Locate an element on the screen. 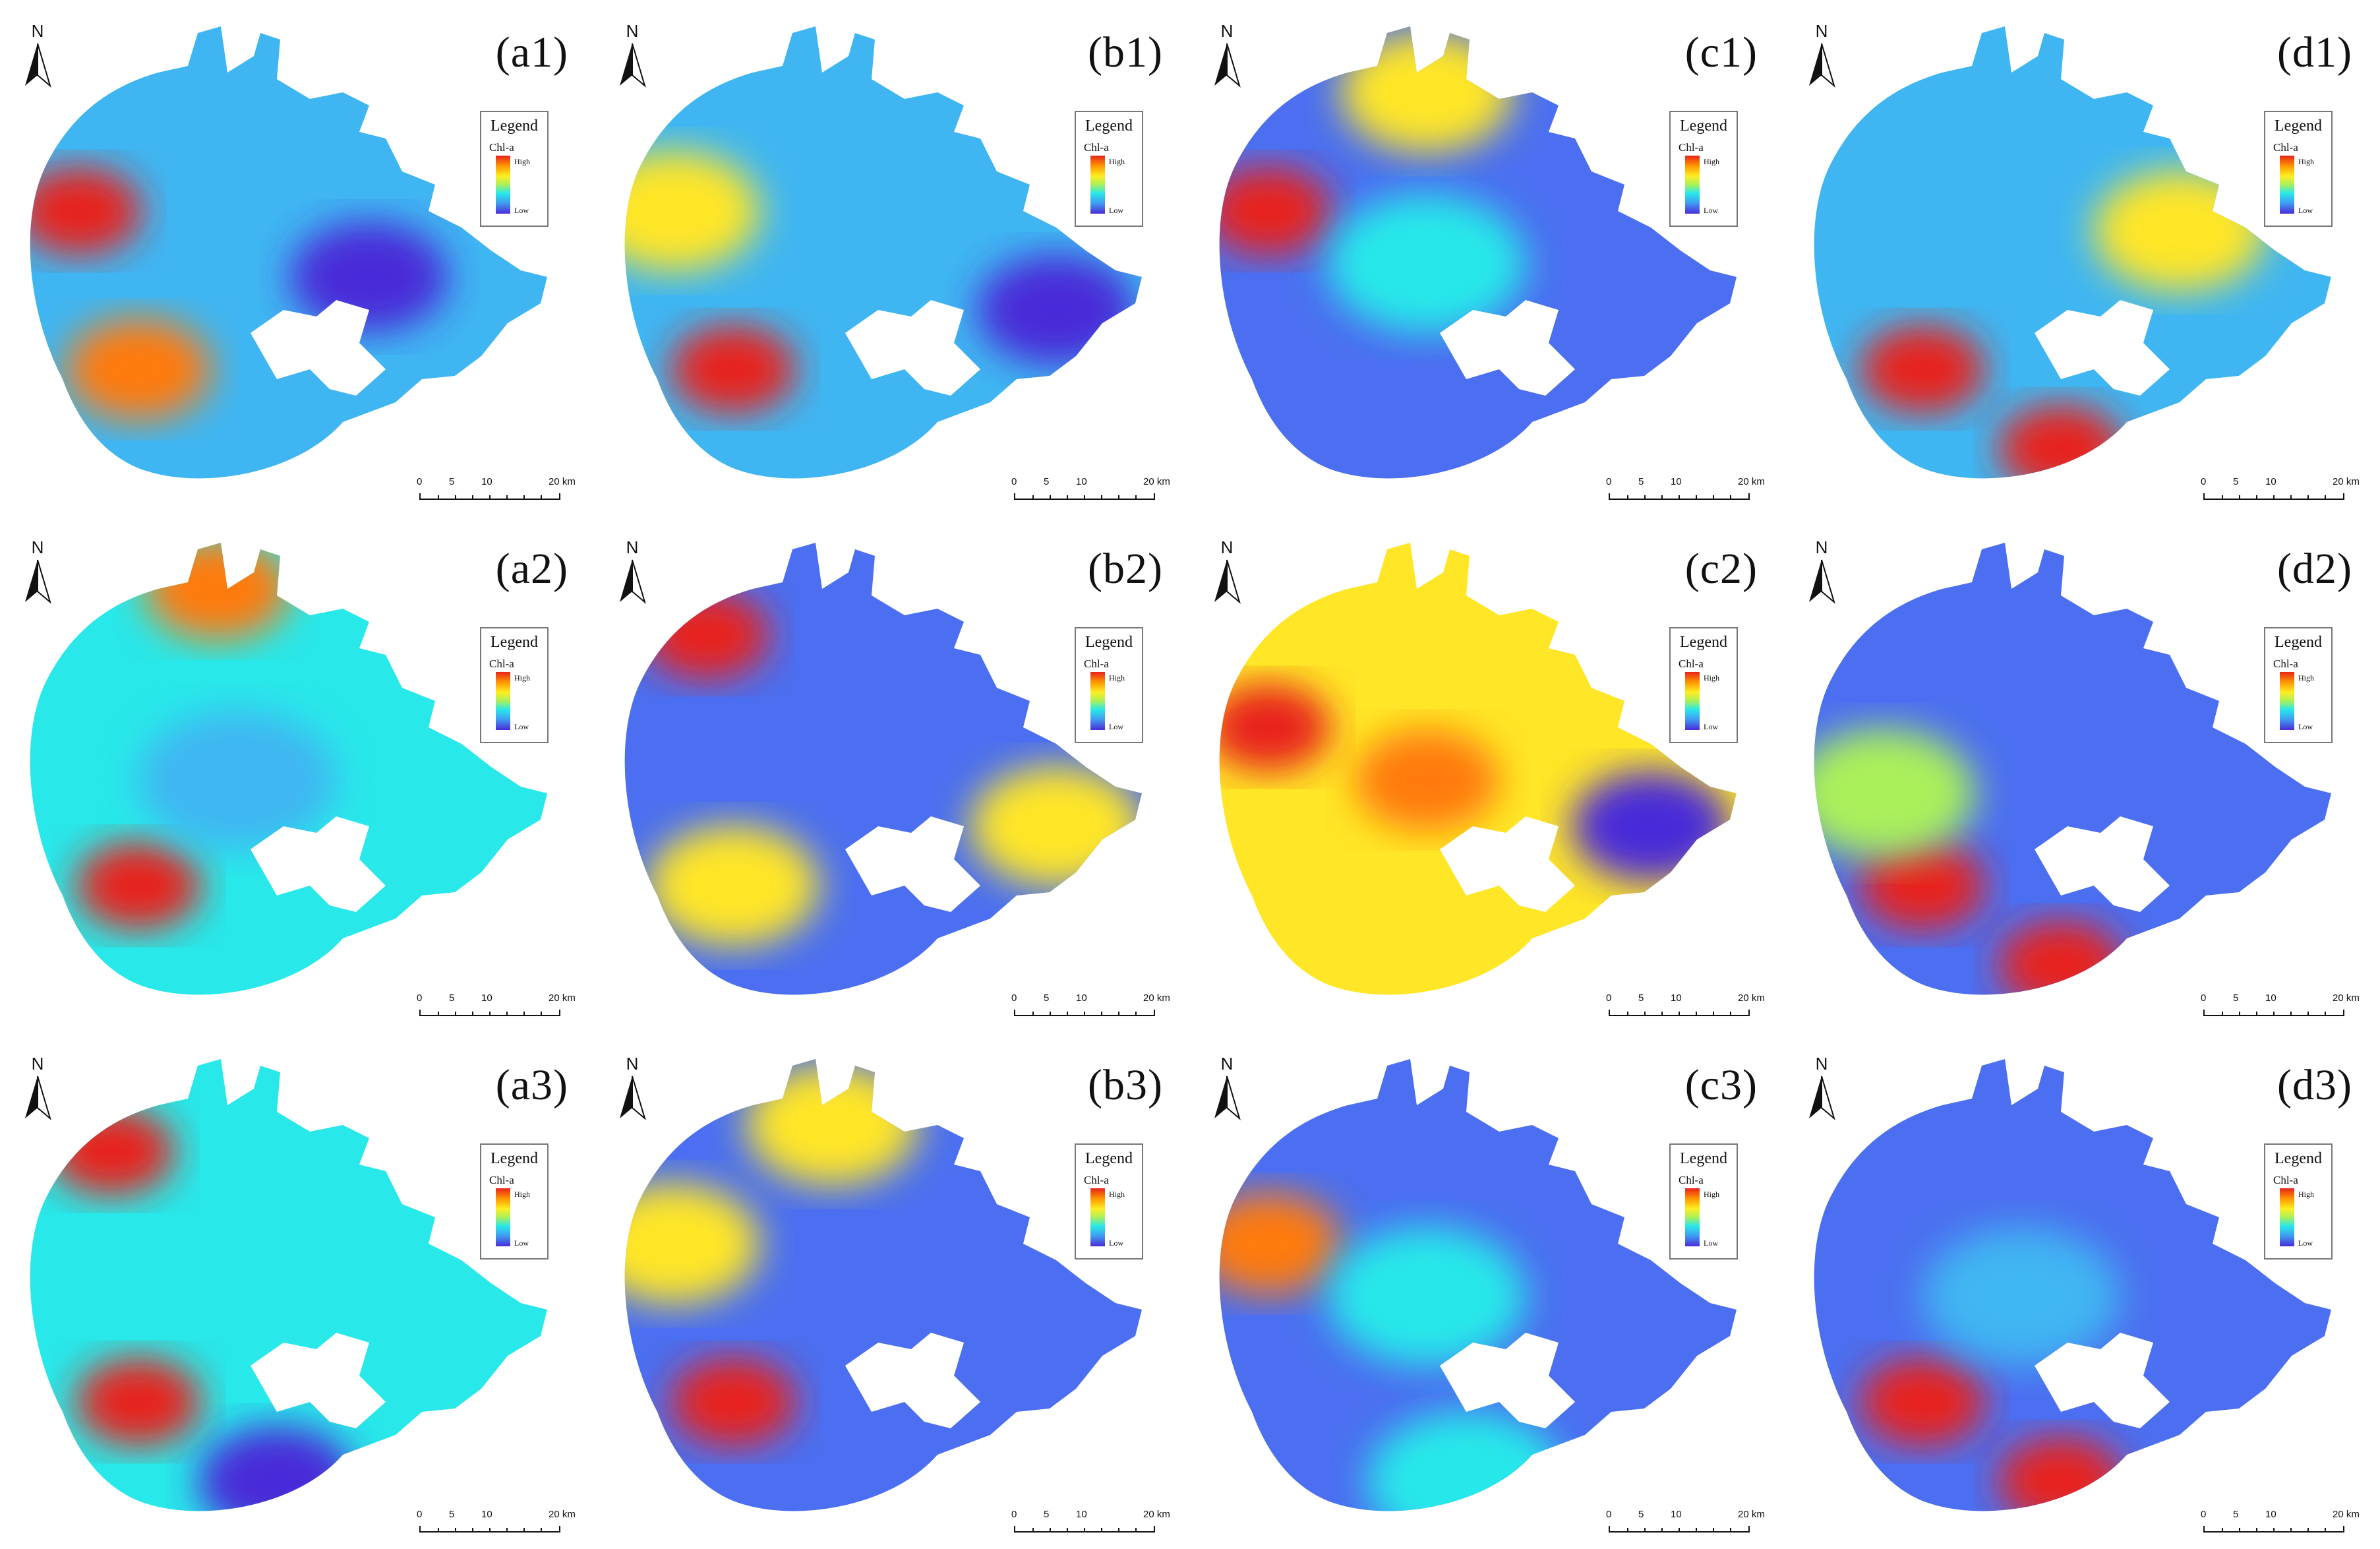 The width and height of the screenshot is (2380, 1549). chl-a-hotspot-east-arm is located at coordinates (1056, 310).